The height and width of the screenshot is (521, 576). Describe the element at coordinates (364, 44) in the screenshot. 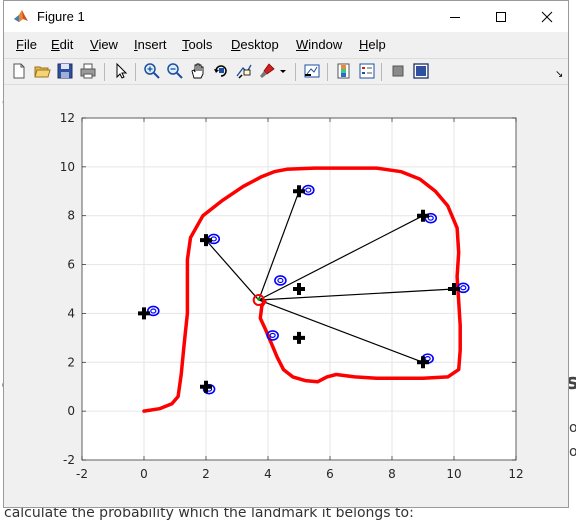

I see `menu-help-mnemonic: H` at that location.